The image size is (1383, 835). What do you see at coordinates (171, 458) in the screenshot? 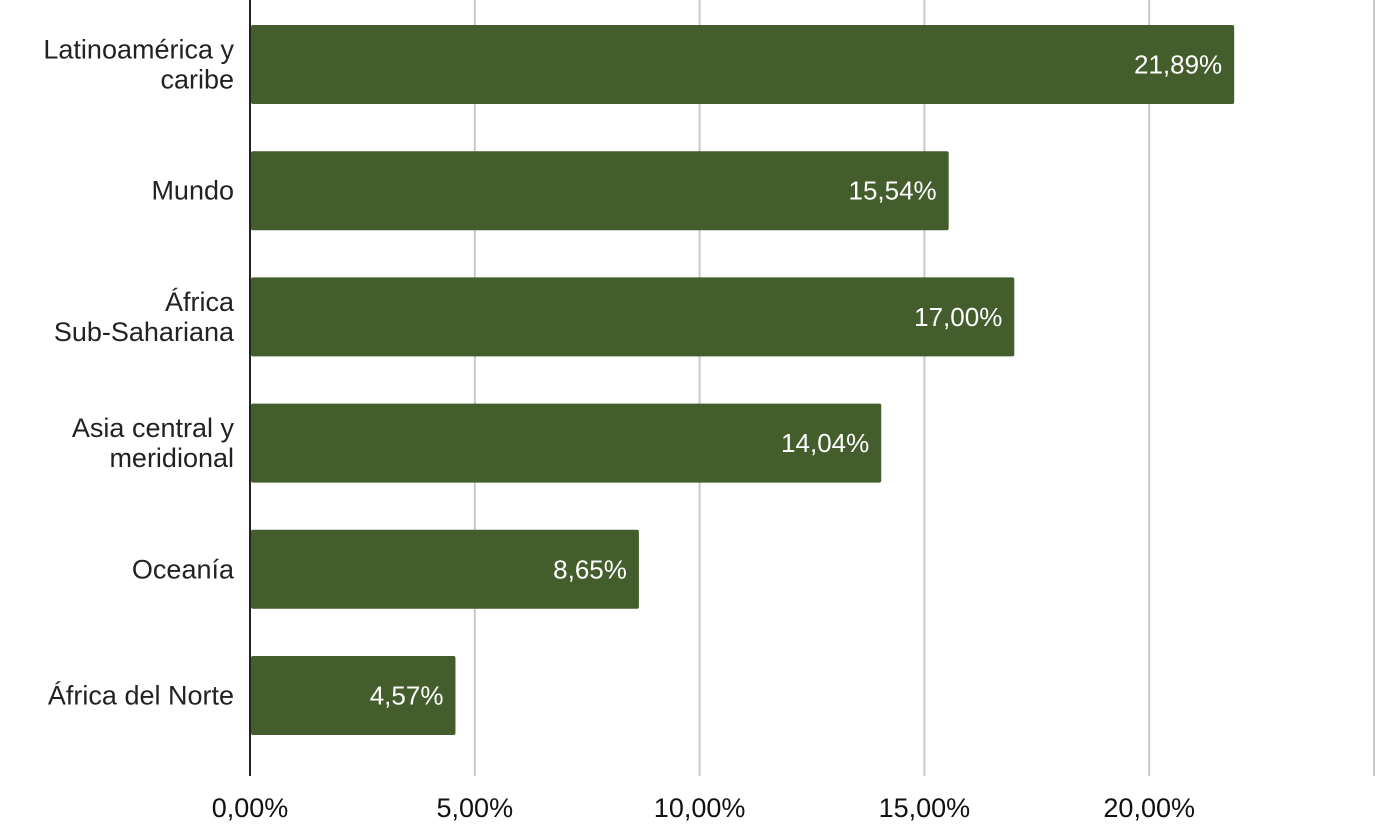
I see `category-label: meridional` at bounding box center [171, 458].